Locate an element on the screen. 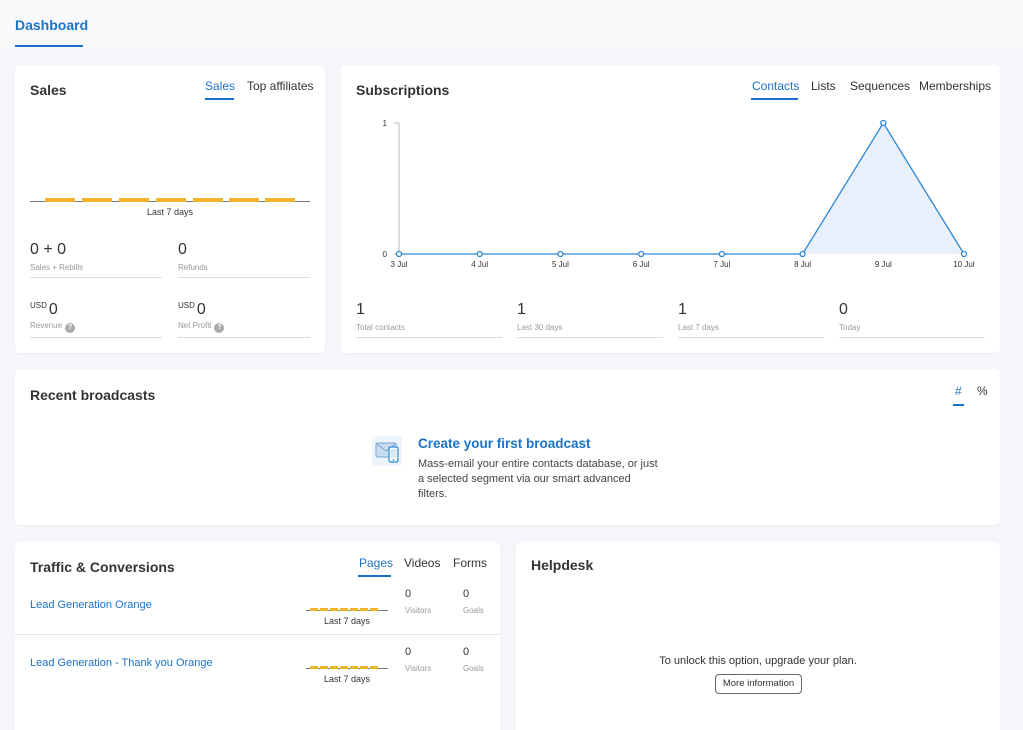  revenue-amount: 0 is located at coordinates (53, 309).